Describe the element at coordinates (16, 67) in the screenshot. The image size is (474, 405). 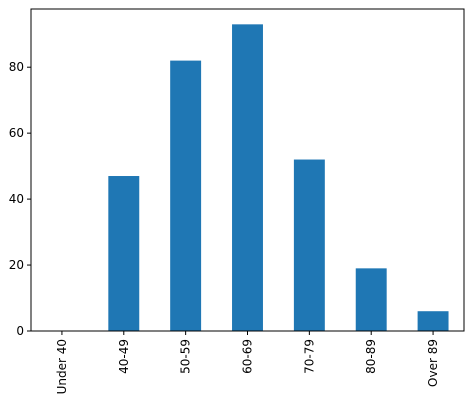
I see `y-tick-label: 80` at that location.